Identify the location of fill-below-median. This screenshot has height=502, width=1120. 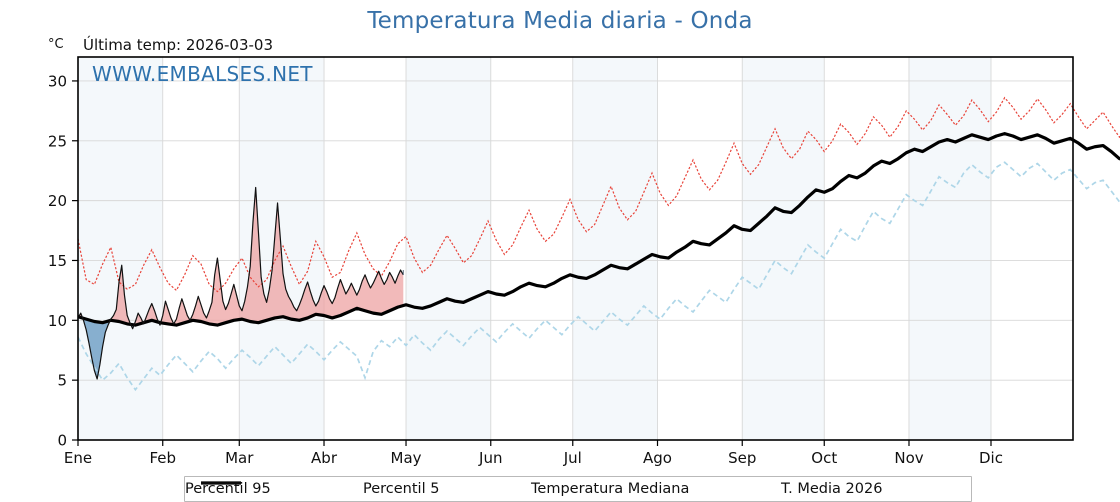
(95, 348).